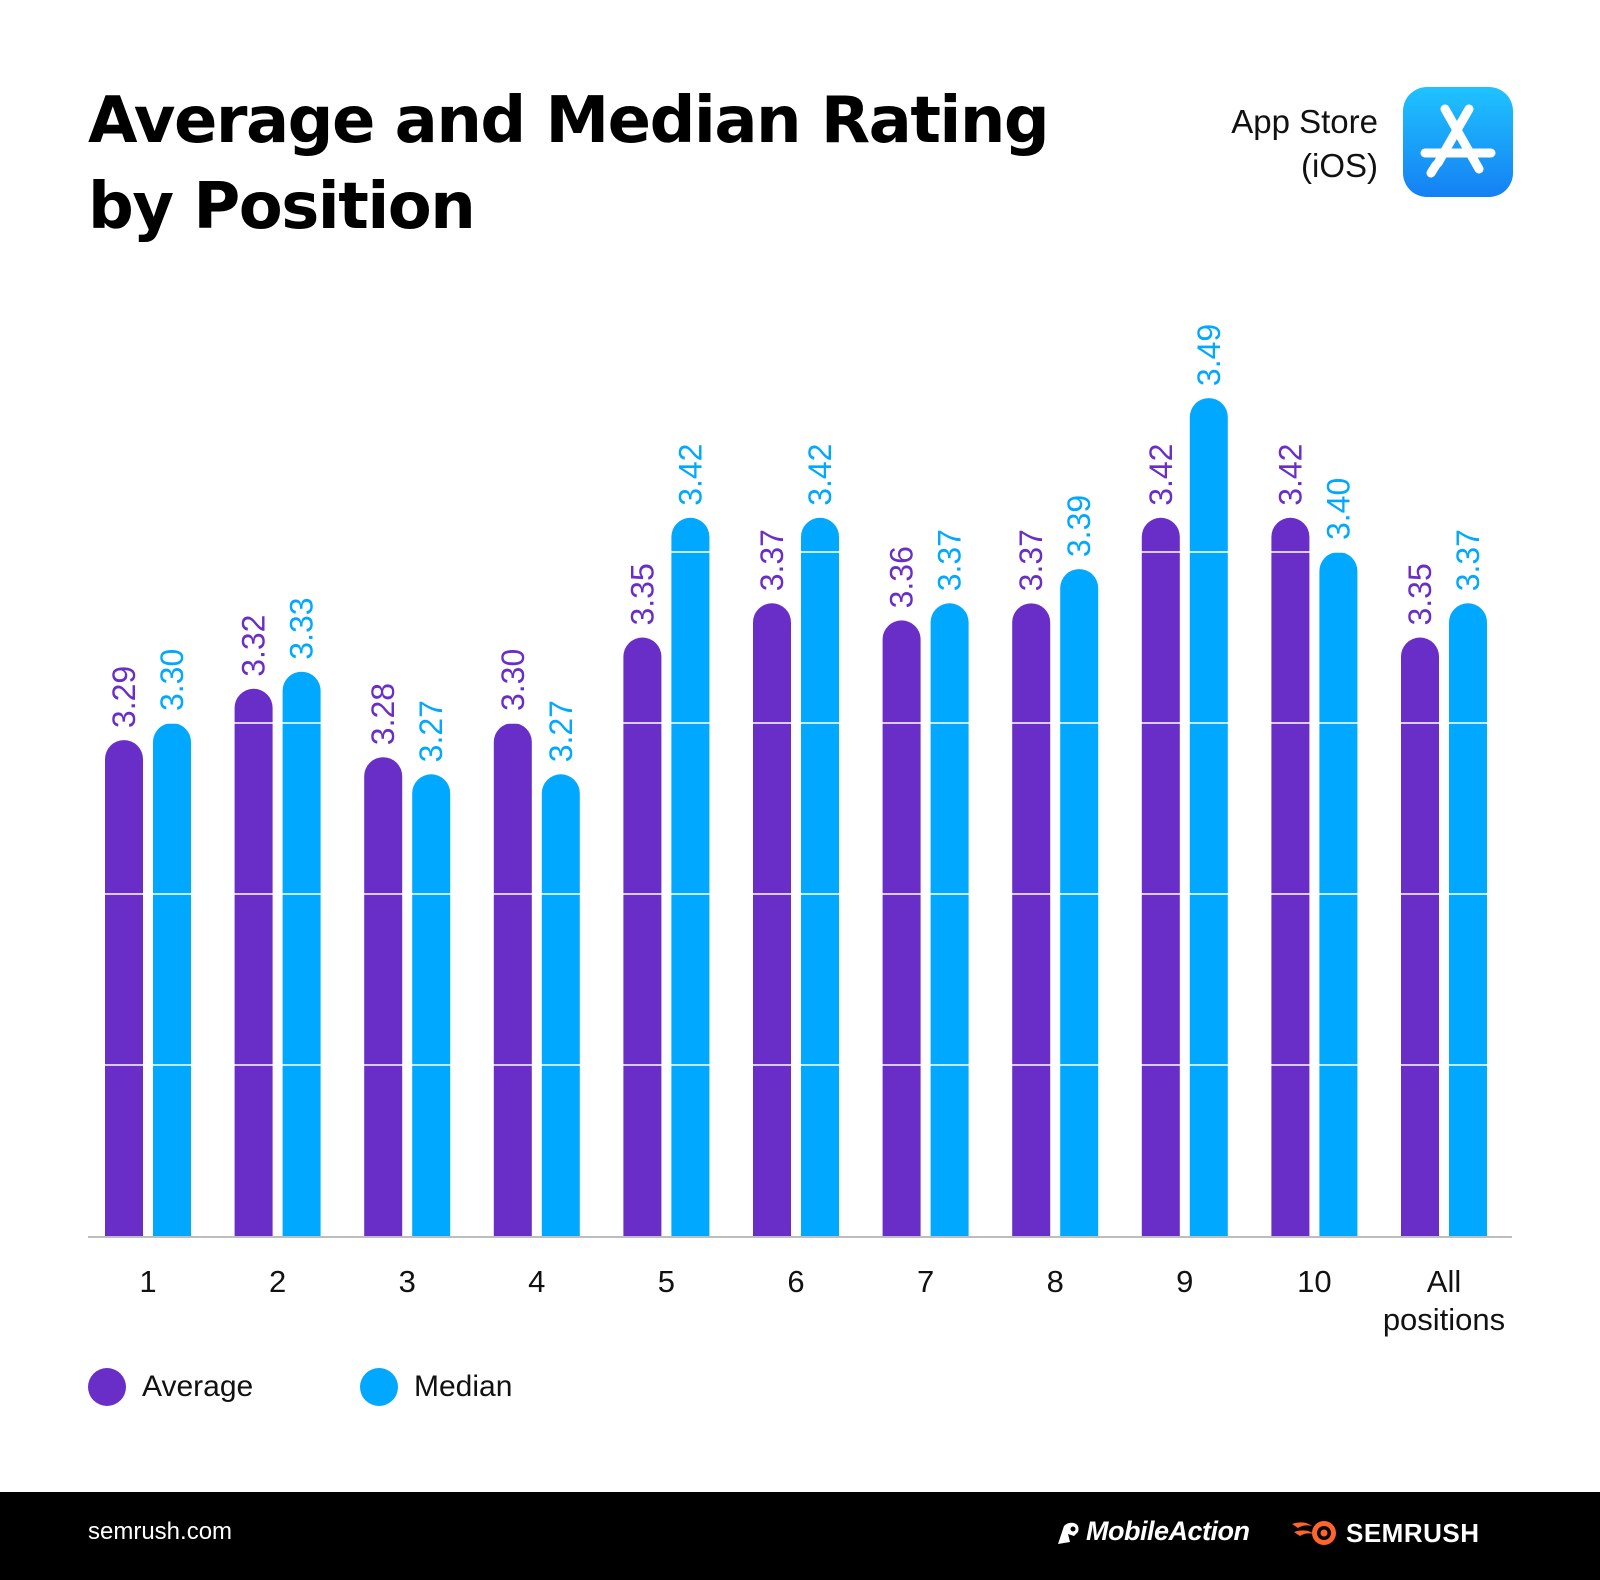 The height and width of the screenshot is (1580, 1600). Describe the element at coordinates (1031, 560) in the screenshot. I see `value-label-average-8: 3.37` at that location.